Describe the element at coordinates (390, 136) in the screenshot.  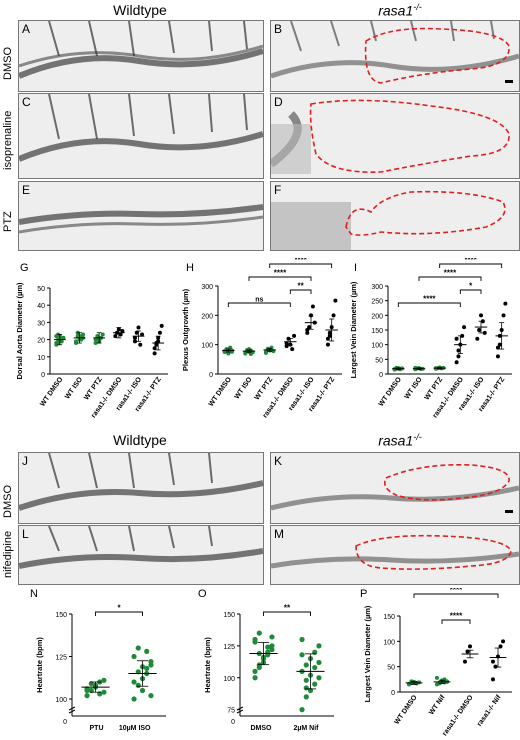
I see `vessel-texture-d` at that location.